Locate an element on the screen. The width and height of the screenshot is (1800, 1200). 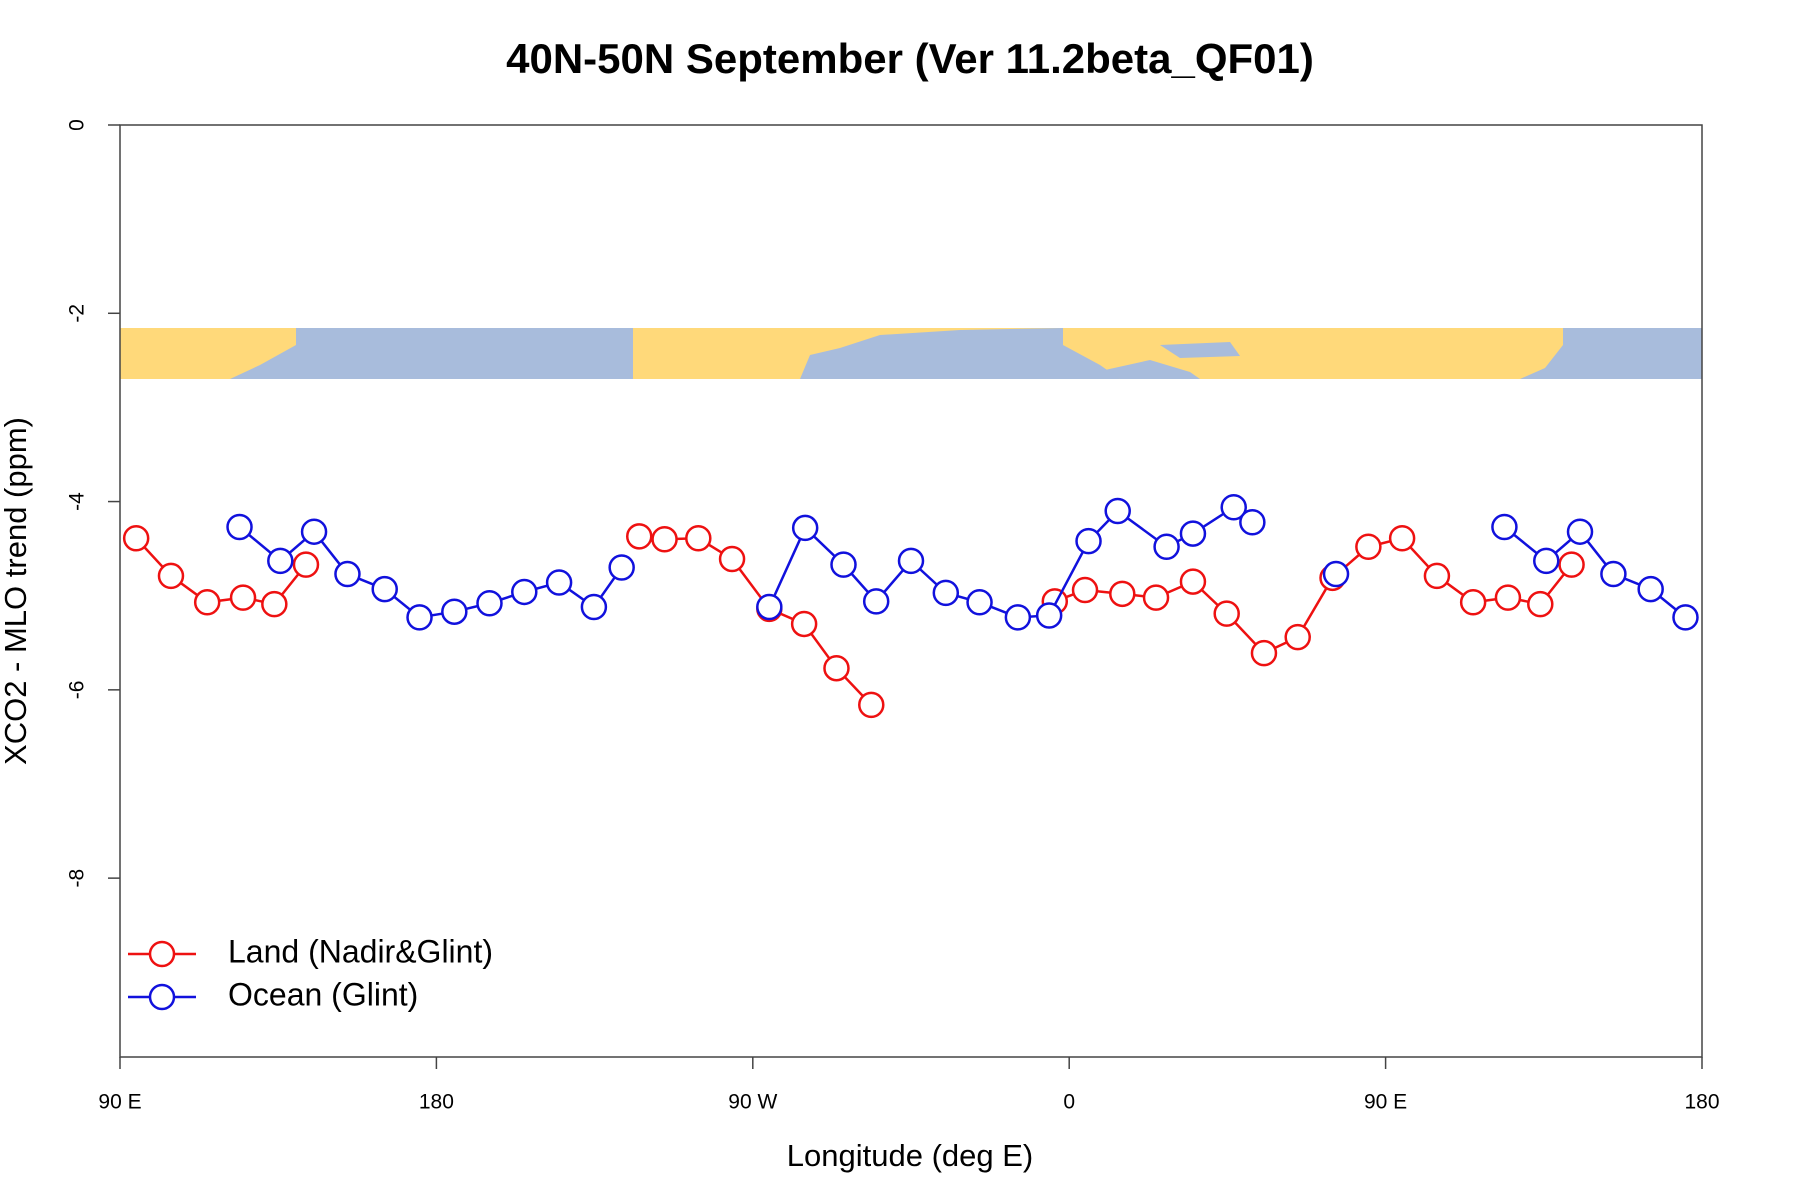
y-tick-label: -2 is located at coordinates (77, 313).